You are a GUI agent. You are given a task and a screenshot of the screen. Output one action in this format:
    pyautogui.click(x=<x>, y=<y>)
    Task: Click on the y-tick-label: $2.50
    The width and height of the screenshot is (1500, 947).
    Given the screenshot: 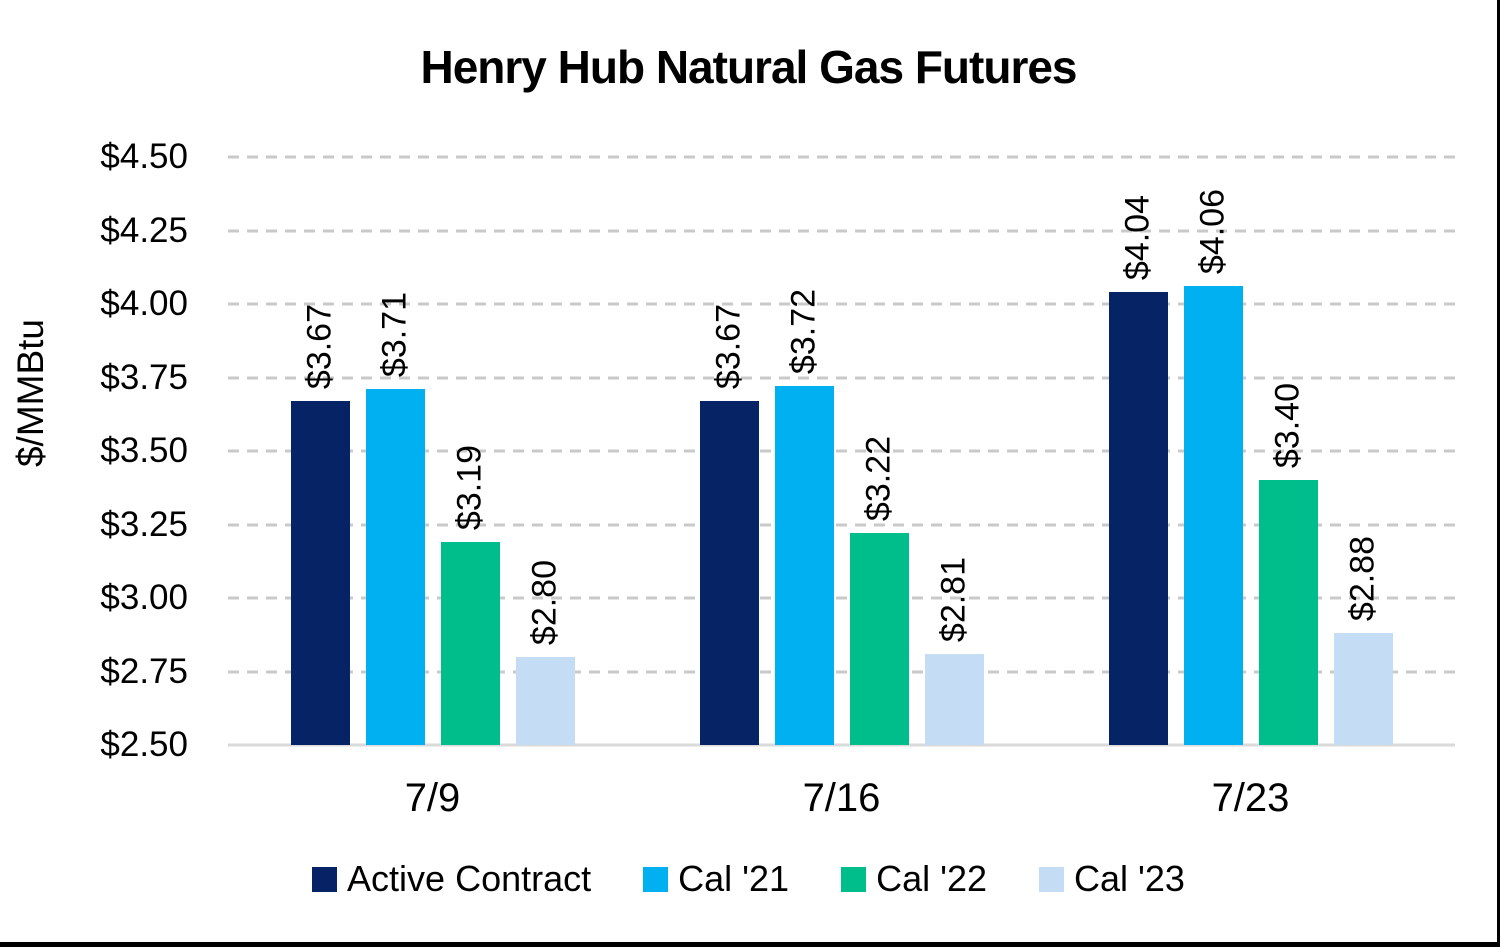 What is the action you would take?
    pyautogui.click(x=144, y=744)
    